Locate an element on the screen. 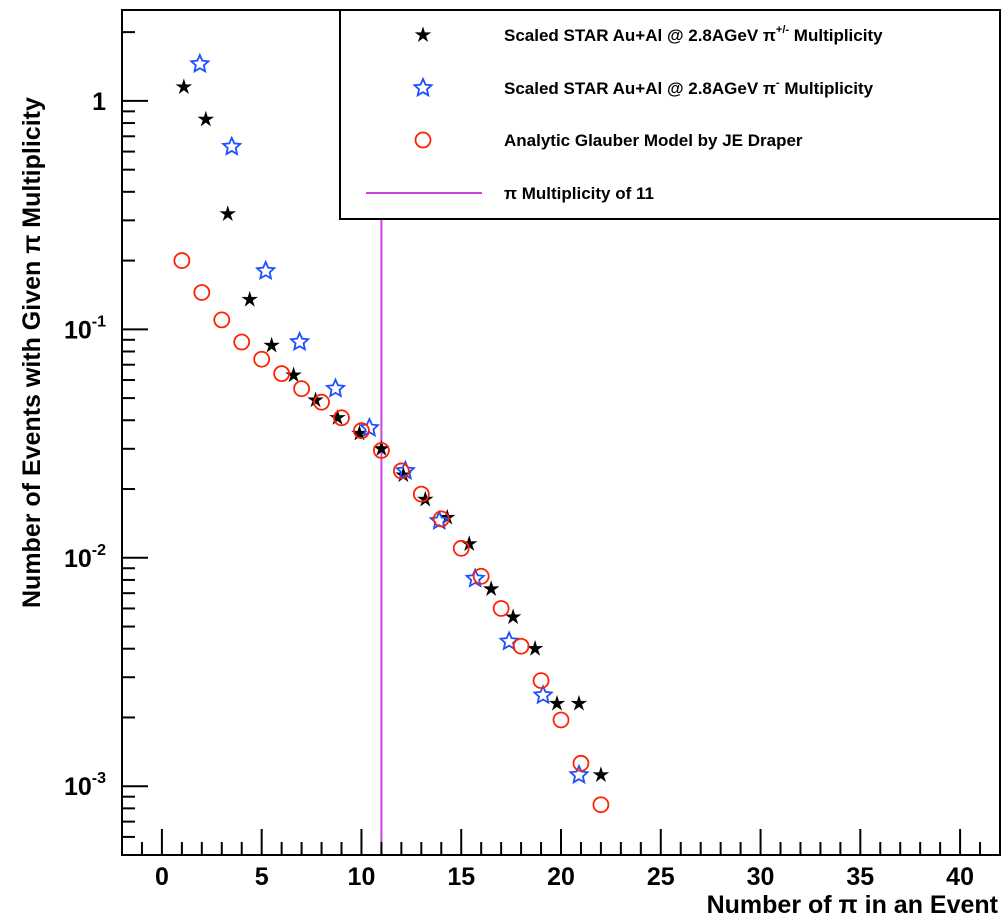 Image resolution: width=1007 pixels, height=921 pixels. legend-label-superscript: - is located at coordinates (778, 83).